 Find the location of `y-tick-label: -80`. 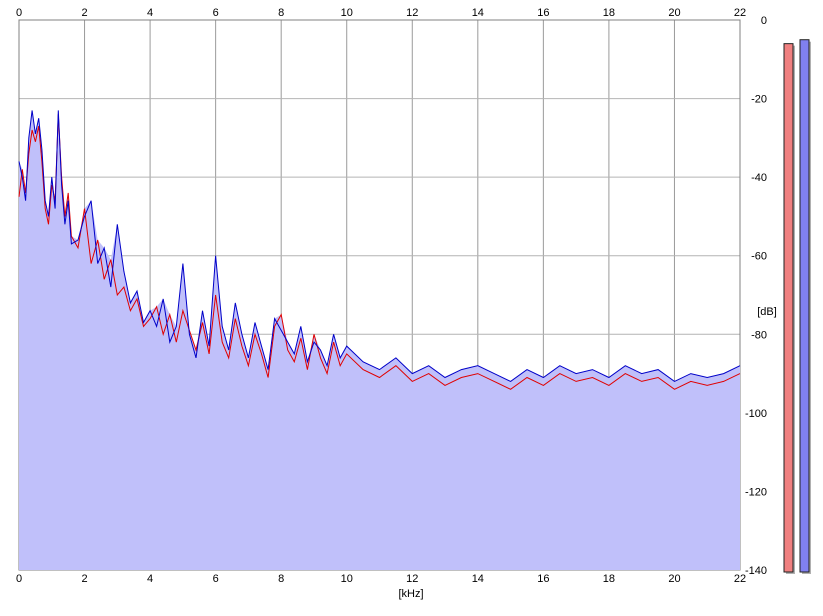

y-tick-label: -80 is located at coordinates (759, 335).